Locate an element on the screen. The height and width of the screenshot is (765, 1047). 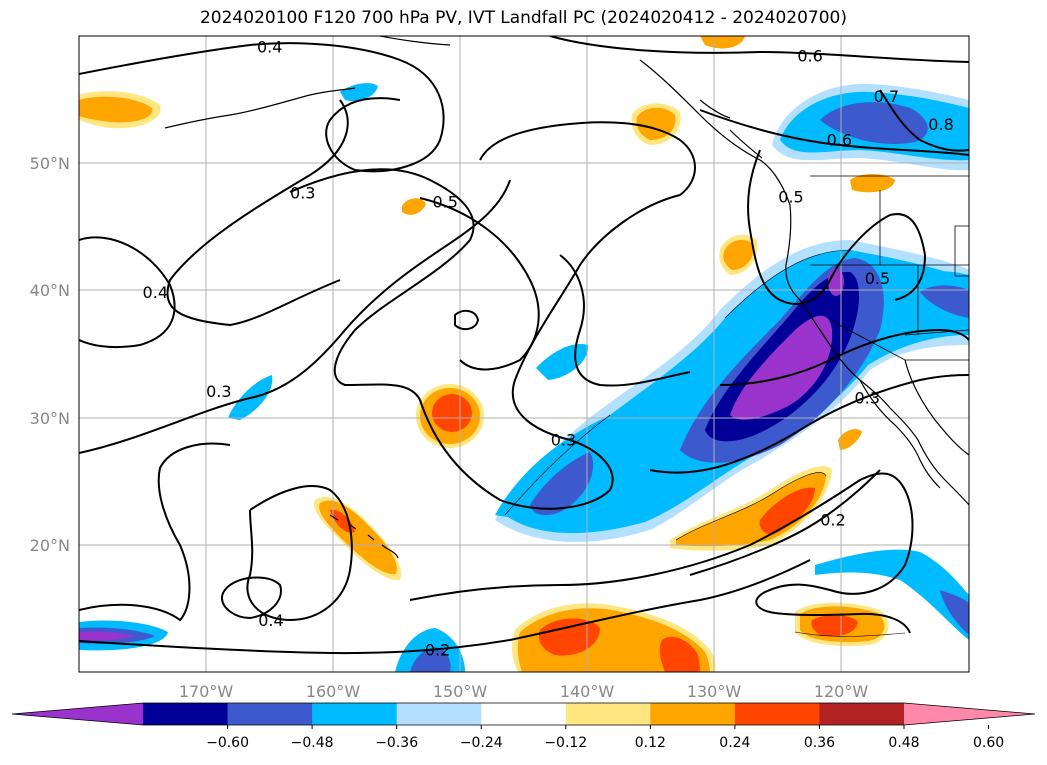
colorbar-outline is located at coordinates (523, 714).